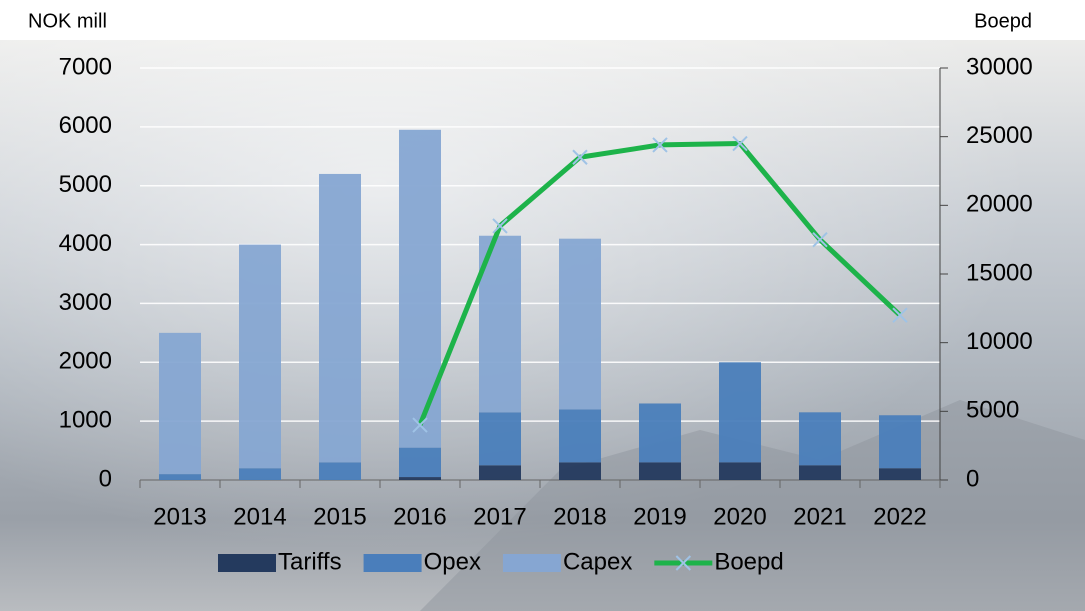 This screenshot has width=1085, height=611. I want to click on y2-tick-label: 30000, so click(999, 66).